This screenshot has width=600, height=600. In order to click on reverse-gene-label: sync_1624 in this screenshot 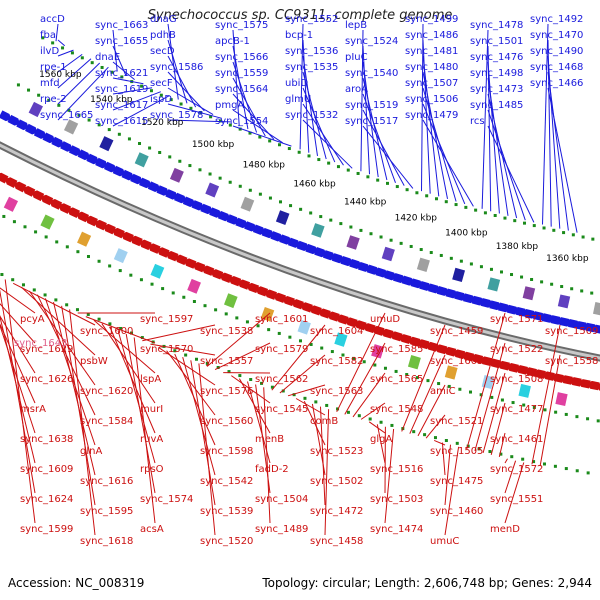, I will do `click(46, 499)`.